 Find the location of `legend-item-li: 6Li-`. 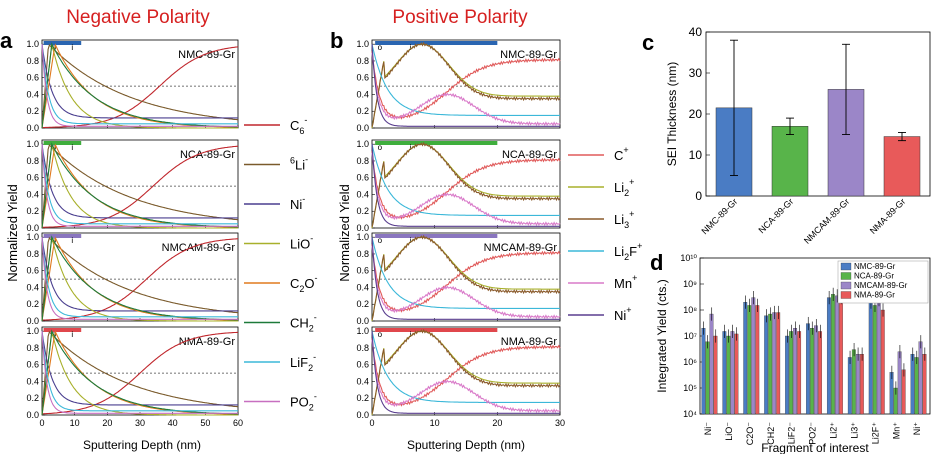

legend-item-li: 6Li- is located at coordinates (276, 164).